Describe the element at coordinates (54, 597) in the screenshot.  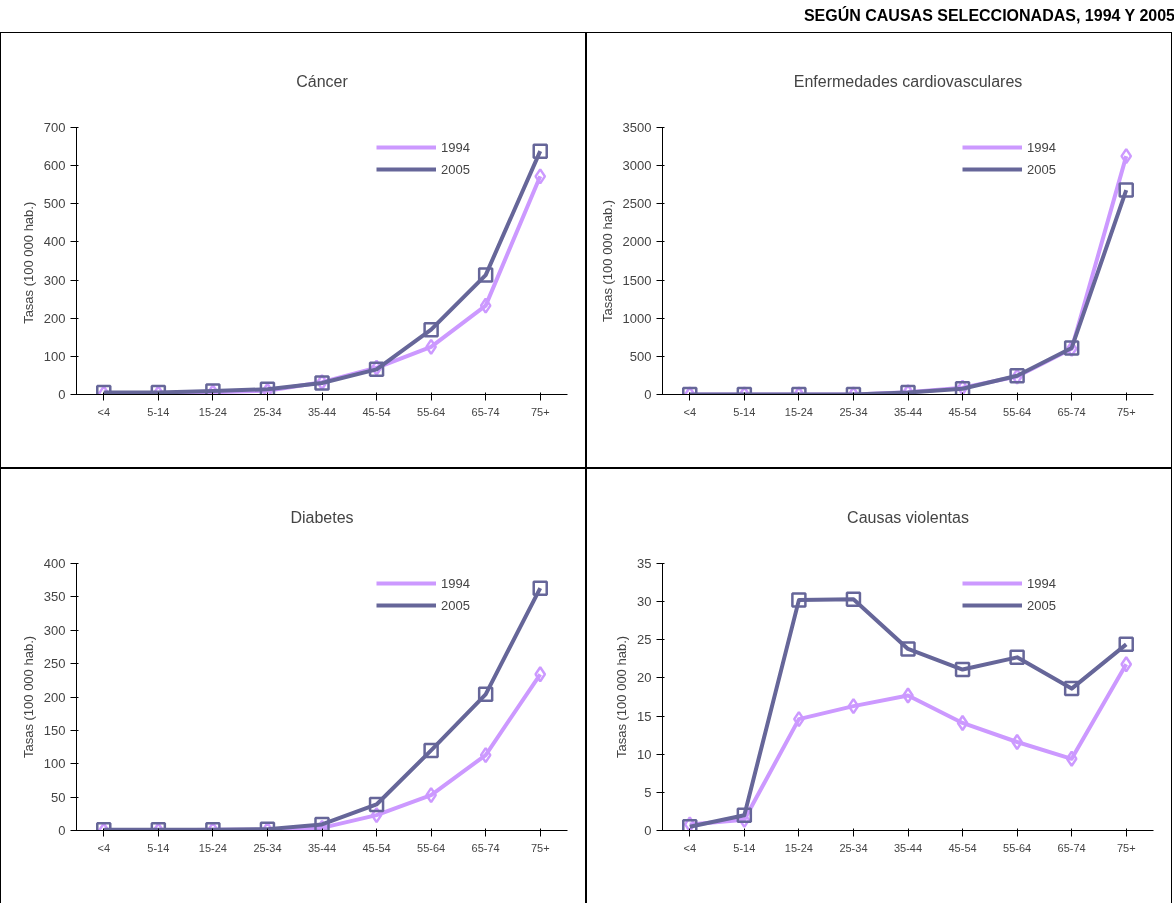
I see `y-tick-label: 350` at that location.